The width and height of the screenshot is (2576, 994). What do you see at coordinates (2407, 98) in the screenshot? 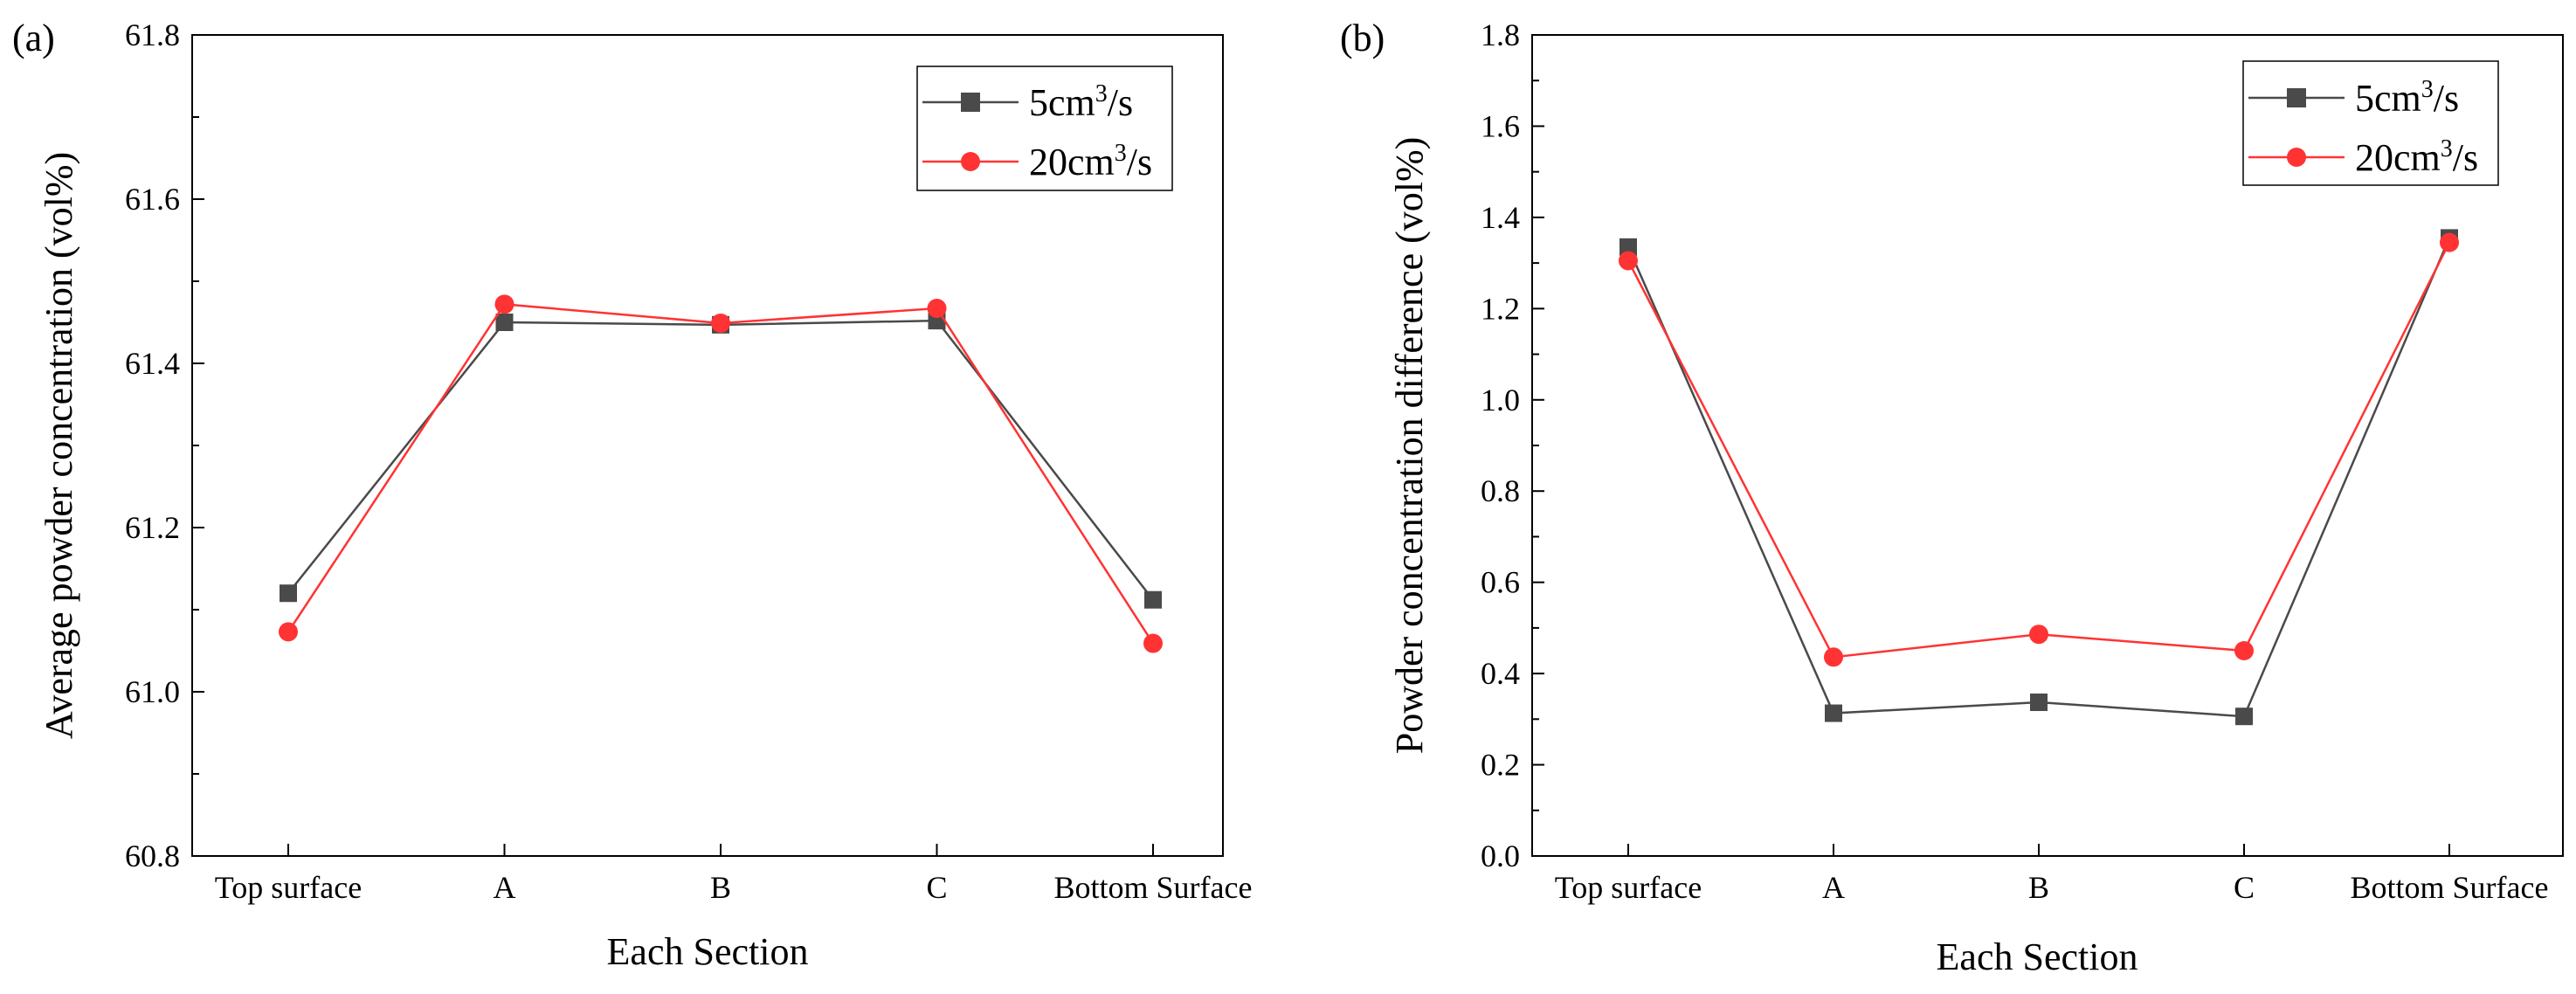
I see `legend-label-5cm-b: 5cm3/s` at bounding box center [2407, 98].